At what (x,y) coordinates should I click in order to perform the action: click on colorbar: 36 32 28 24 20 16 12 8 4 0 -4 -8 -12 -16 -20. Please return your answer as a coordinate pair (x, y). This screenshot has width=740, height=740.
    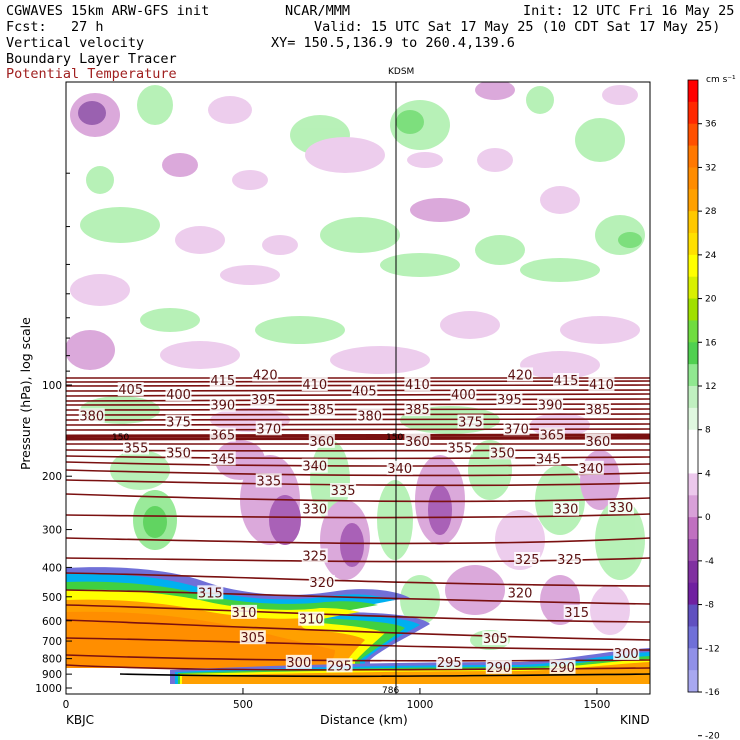
    Looking at the image, I should click on (703, 409).